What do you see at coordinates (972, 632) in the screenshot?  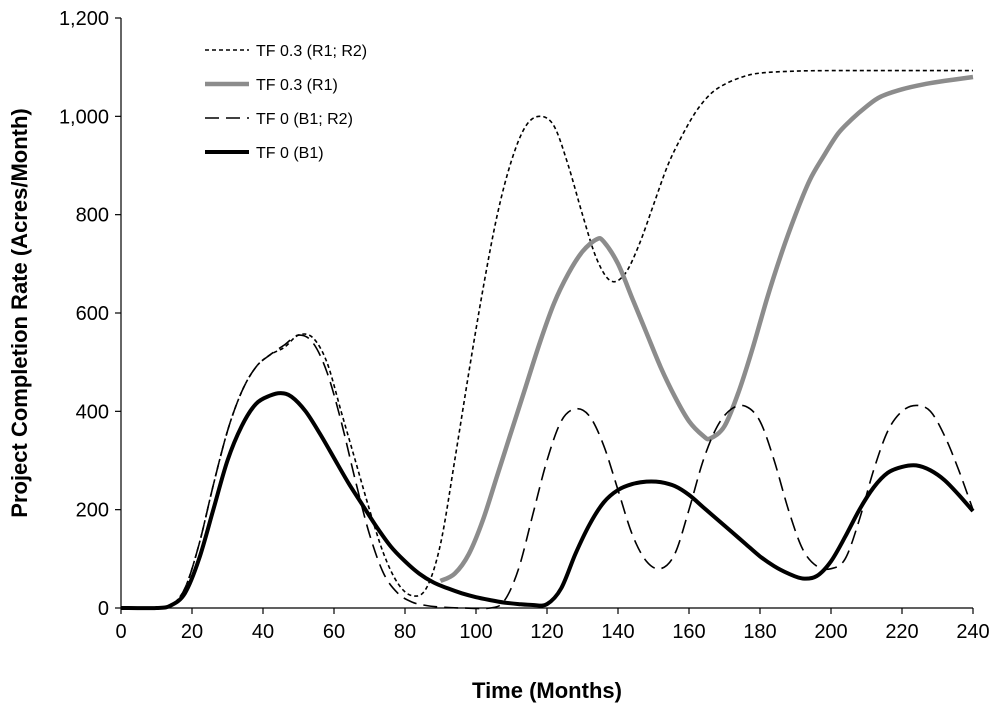 I see `x-tick-label: 240` at bounding box center [972, 632].